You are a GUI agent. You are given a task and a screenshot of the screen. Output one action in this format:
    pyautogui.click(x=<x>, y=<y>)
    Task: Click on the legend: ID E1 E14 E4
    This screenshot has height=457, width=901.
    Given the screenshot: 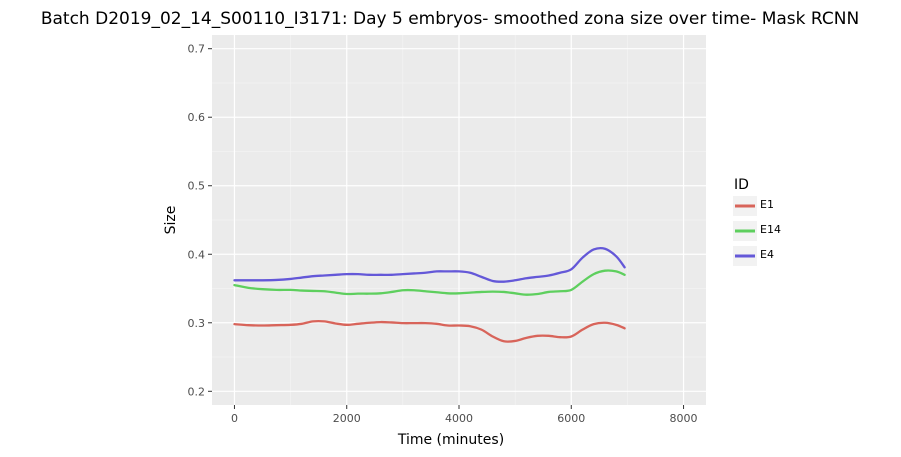 What is the action you would take?
    pyautogui.click(x=757, y=221)
    